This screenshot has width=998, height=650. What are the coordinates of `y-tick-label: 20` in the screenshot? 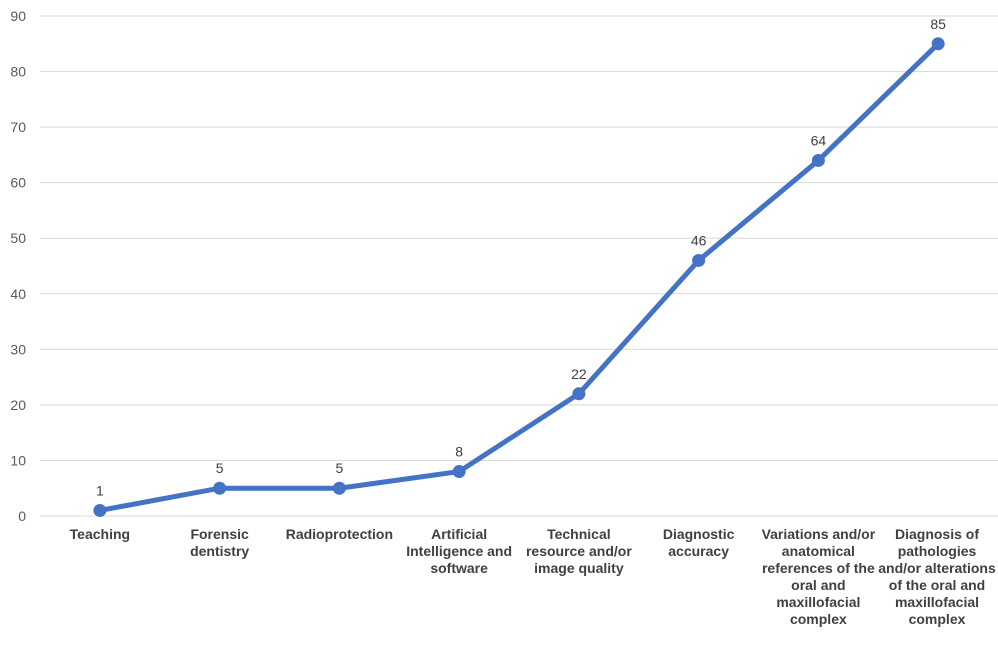 It's located at (18, 405).